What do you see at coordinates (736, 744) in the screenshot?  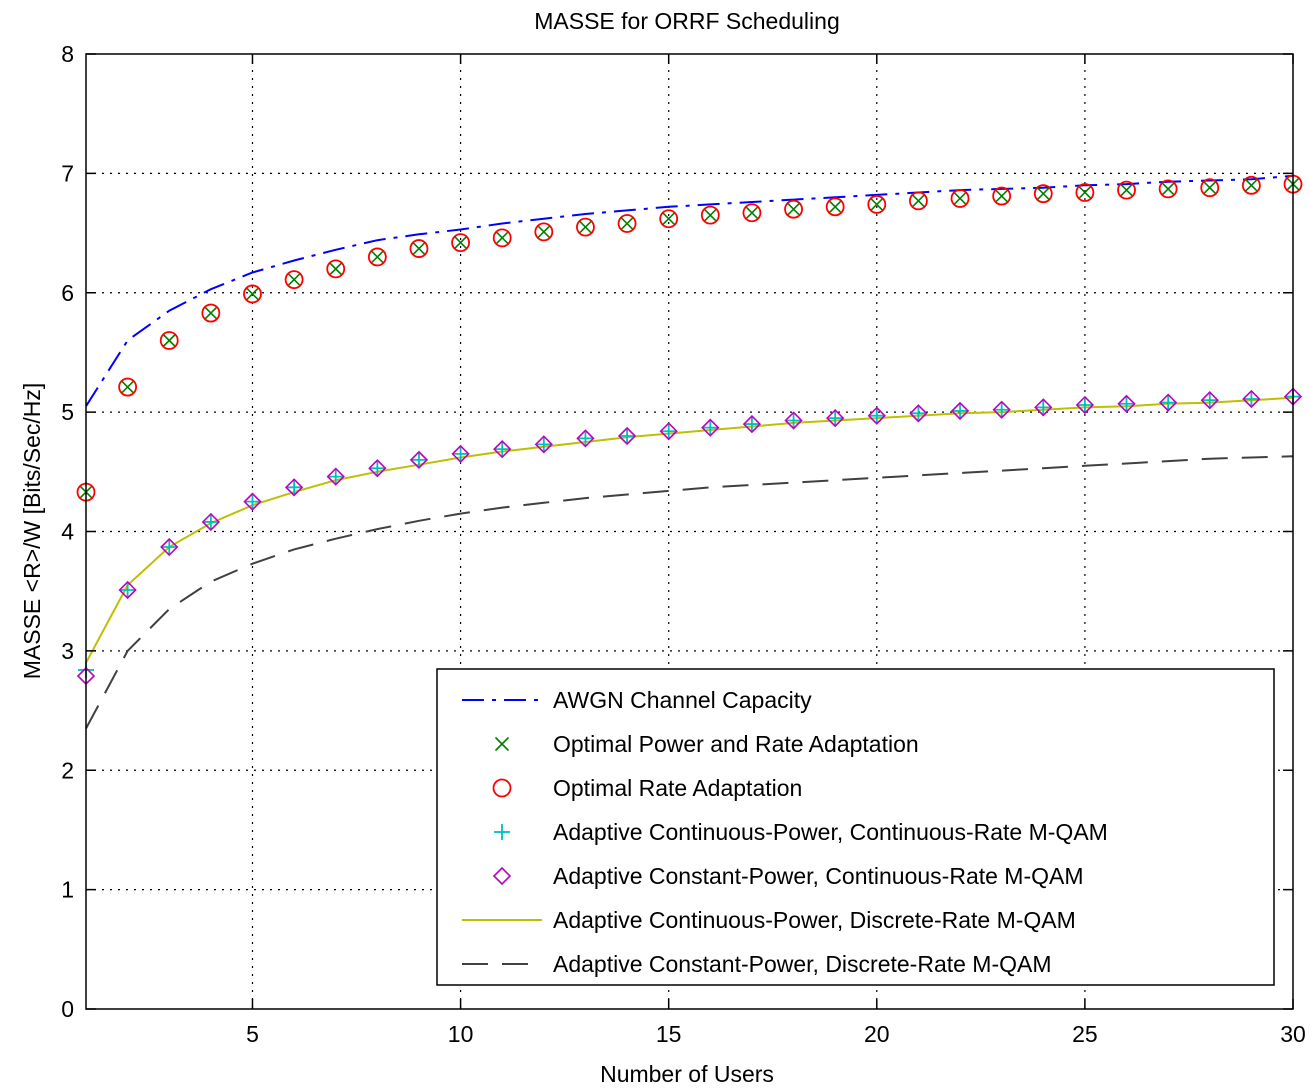 I see `legend-entry-label: Optimal Power and Rate Adaptation` at bounding box center [736, 744].